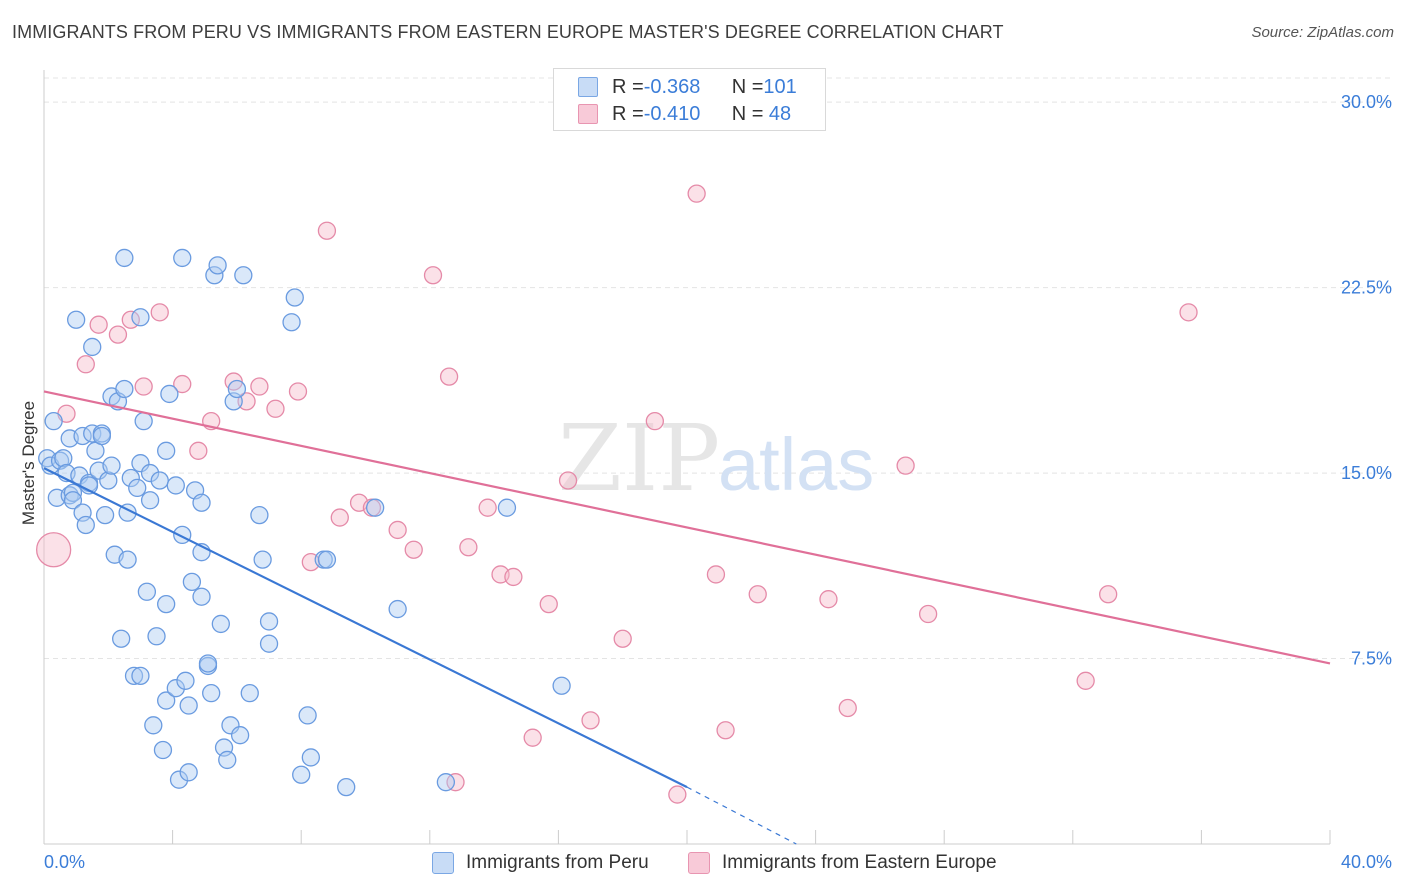  What do you see at coordinates (28, 463) in the screenshot?
I see `y-axis-label: Master's Degree` at bounding box center [28, 463].